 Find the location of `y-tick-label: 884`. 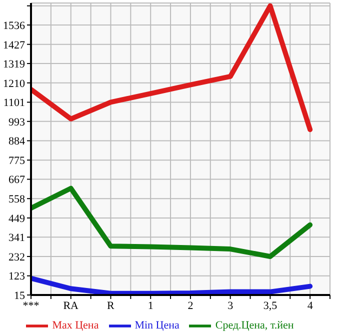

y-tick-label: 884 is located at coordinates (17, 142).